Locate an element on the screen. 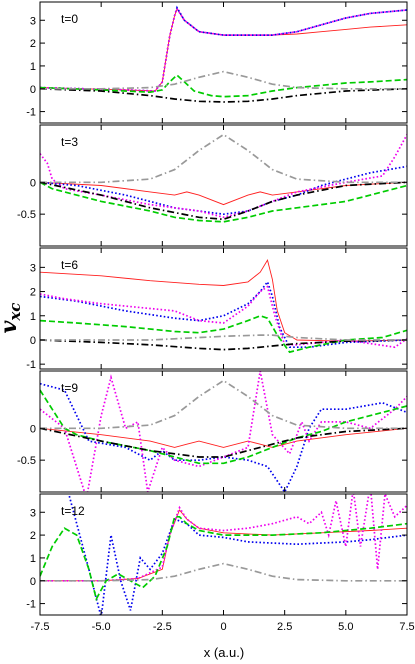 Image resolution: width=415 pixels, height=664 pixels. x-tick-label: 2.5 is located at coordinates (284, 627).